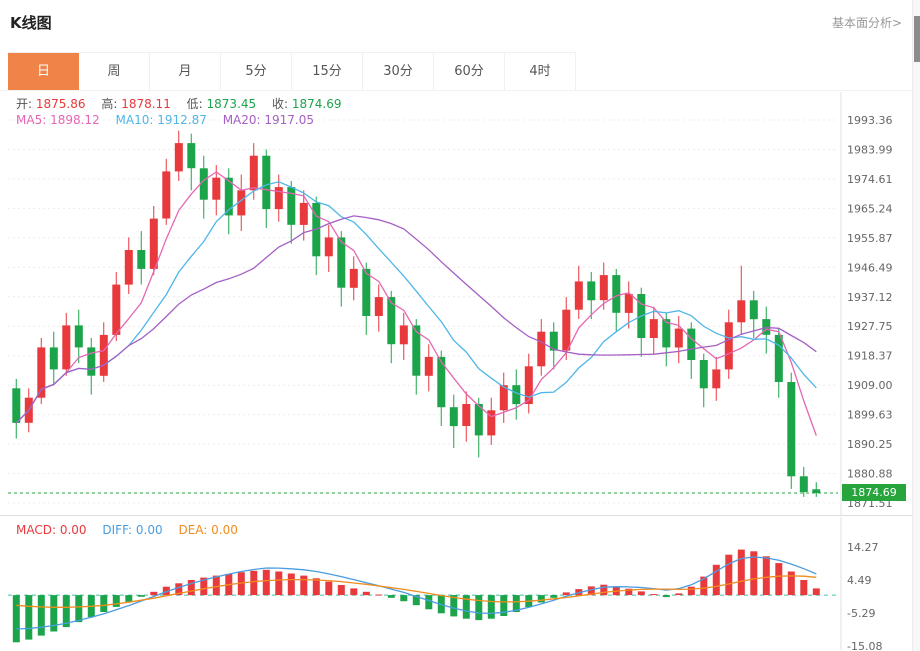 This screenshot has width=920, height=651. I want to click on tab-4hour: 4时, so click(540, 72).